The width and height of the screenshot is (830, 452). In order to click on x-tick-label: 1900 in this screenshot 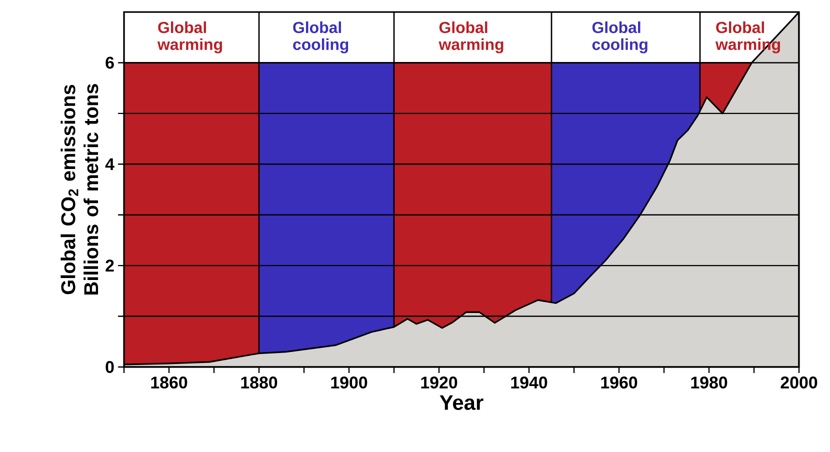, I will do `click(349, 382)`.